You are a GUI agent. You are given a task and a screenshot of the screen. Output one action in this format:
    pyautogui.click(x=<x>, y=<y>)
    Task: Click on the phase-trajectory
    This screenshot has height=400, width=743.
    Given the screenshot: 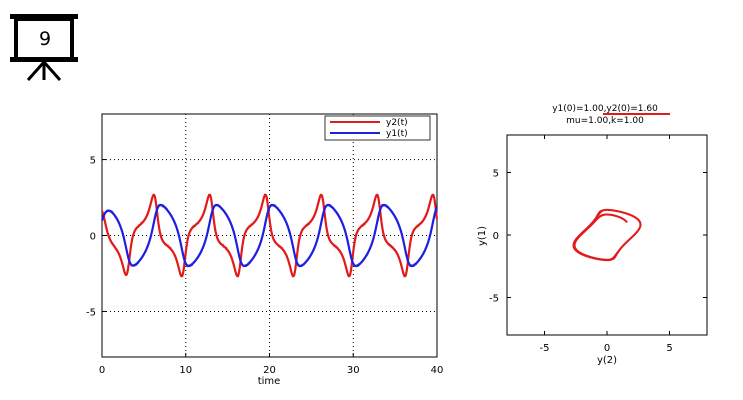 What is the action you would take?
    pyautogui.click(x=607, y=235)
    